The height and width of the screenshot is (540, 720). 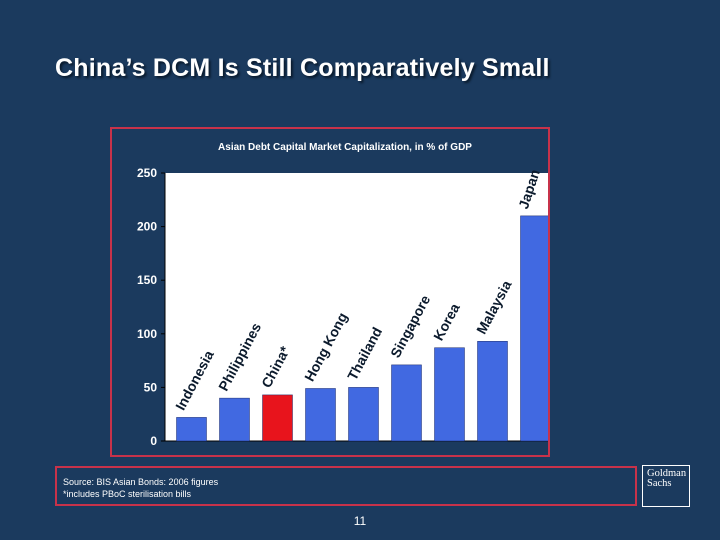 I want to click on bar-japan, so click(x=534, y=328).